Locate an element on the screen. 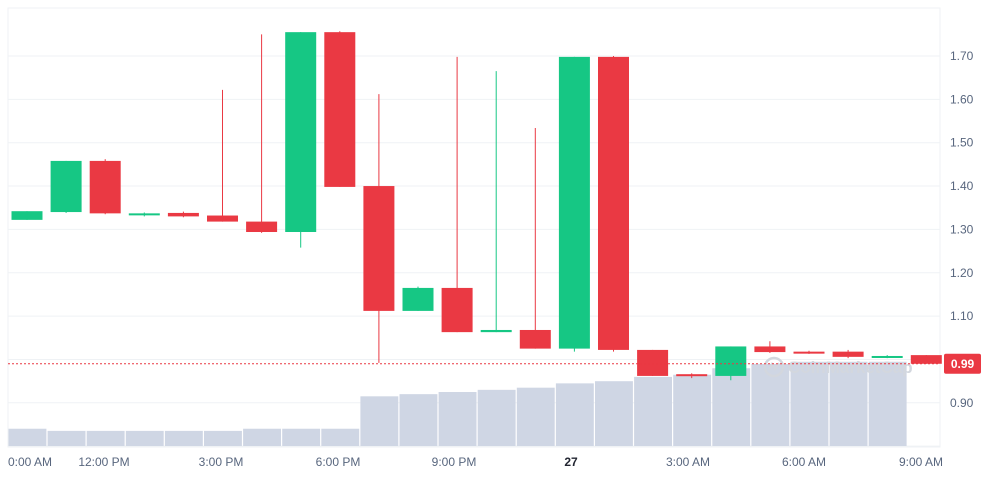 This screenshot has width=992, height=483. y-tick-label: 1.30 is located at coordinates (962, 229).